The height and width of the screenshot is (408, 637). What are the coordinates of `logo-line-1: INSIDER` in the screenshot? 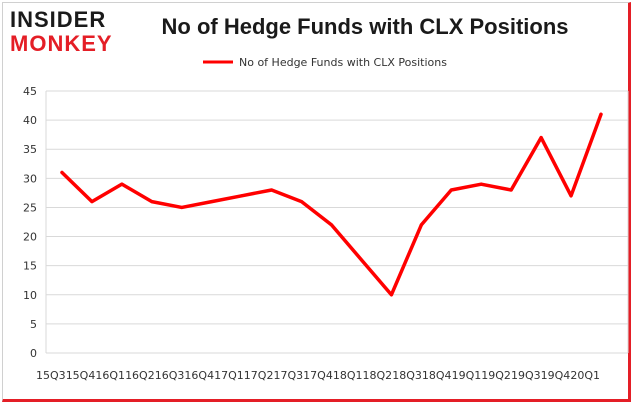 It's located at (58, 19).